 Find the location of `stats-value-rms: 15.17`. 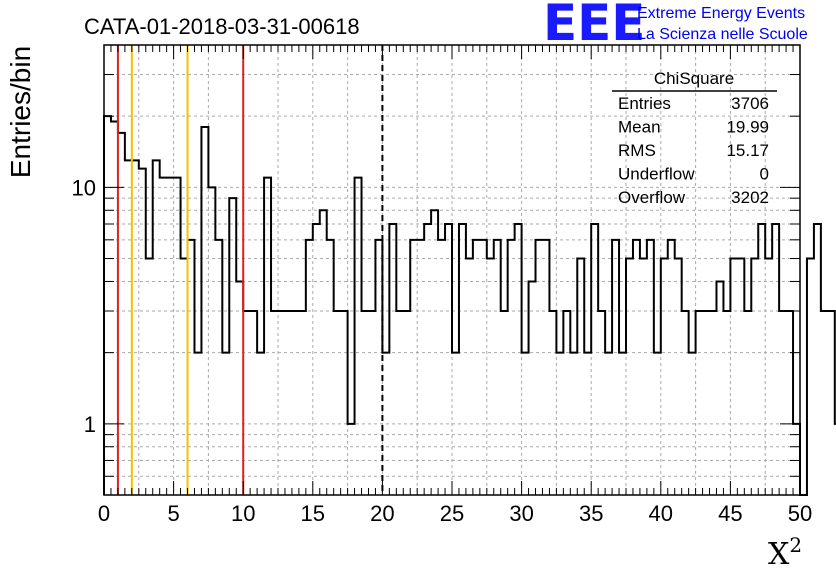

stats-value-rms: 15.17 is located at coordinates (747, 150).